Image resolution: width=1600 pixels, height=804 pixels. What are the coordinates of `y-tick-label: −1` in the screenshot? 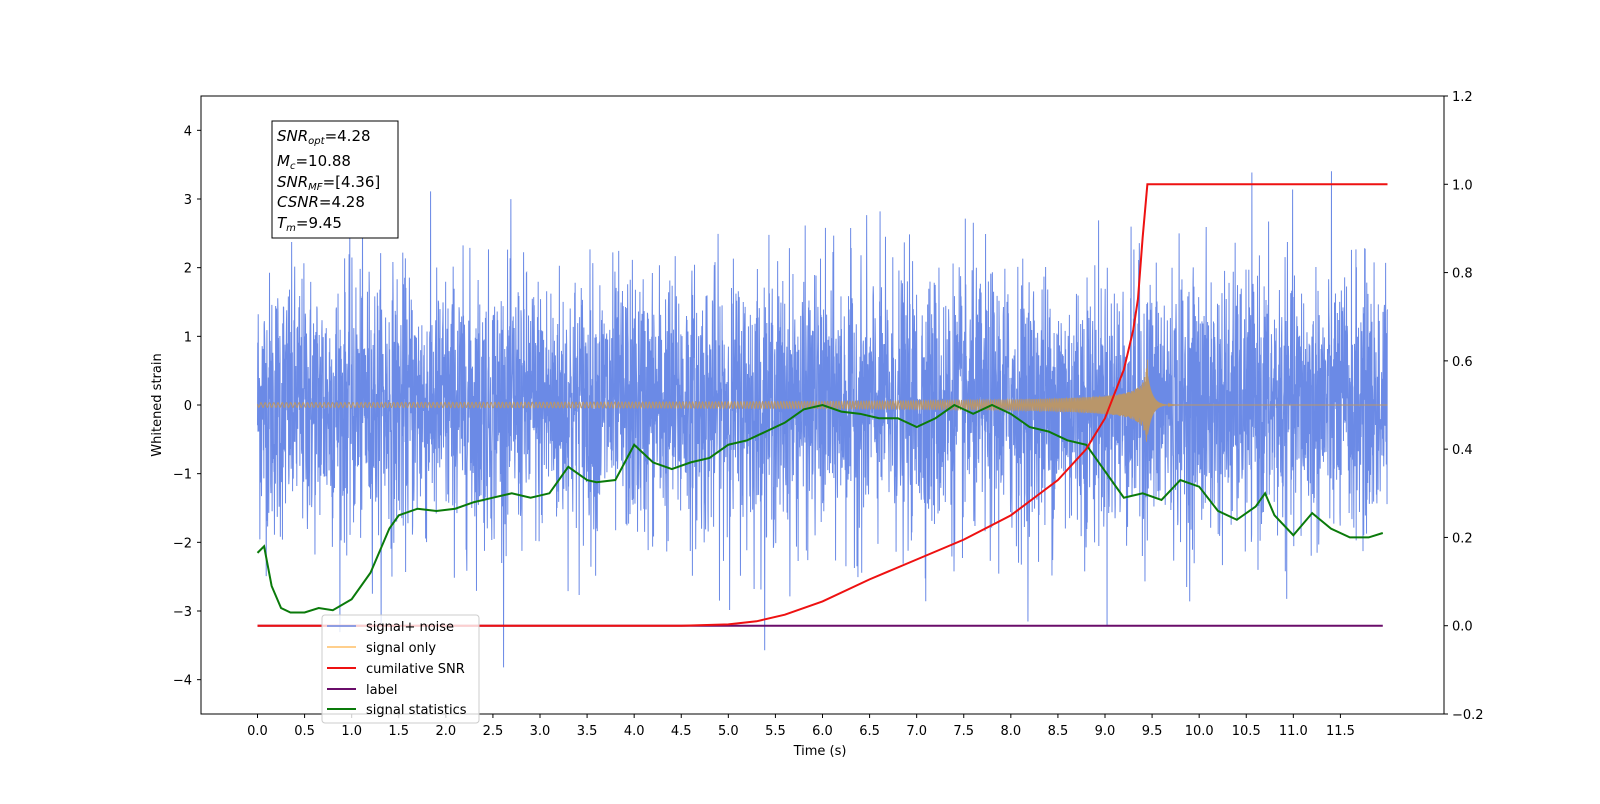 It's located at (182, 475).